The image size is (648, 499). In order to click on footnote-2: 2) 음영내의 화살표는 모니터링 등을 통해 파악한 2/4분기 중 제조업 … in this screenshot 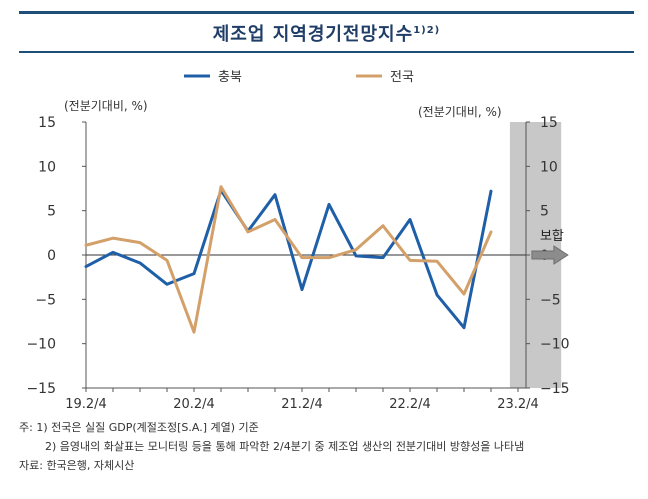, I will do `click(285, 446)`.